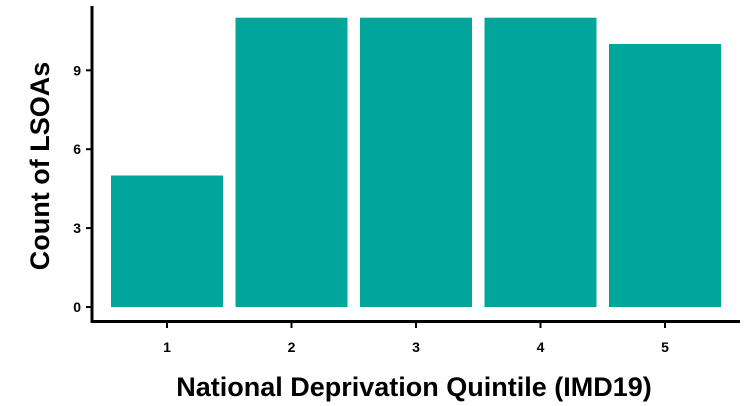 The width and height of the screenshot is (751, 406). What do you see at coordinates (416, 338) in the screenshot?
I see `x-axis-ticks: 1 2 3 4 5` at bounding box center [416, 338].